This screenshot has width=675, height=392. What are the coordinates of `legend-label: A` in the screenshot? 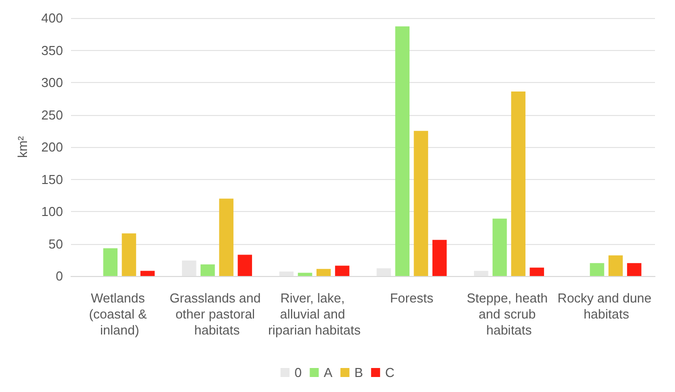 It's located at (328, 372).